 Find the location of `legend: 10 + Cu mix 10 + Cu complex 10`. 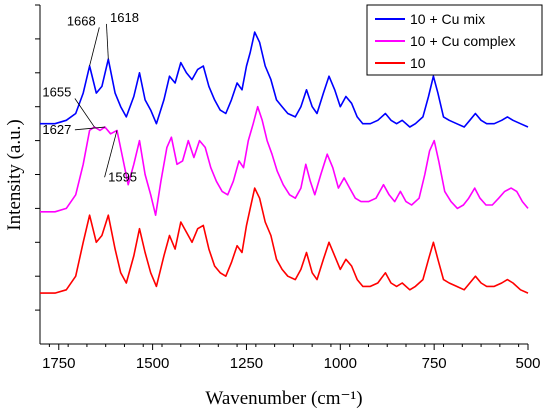

legend: 10 + Cu mix 10 + Cu complex 10 is located at coordinates (454, 40).